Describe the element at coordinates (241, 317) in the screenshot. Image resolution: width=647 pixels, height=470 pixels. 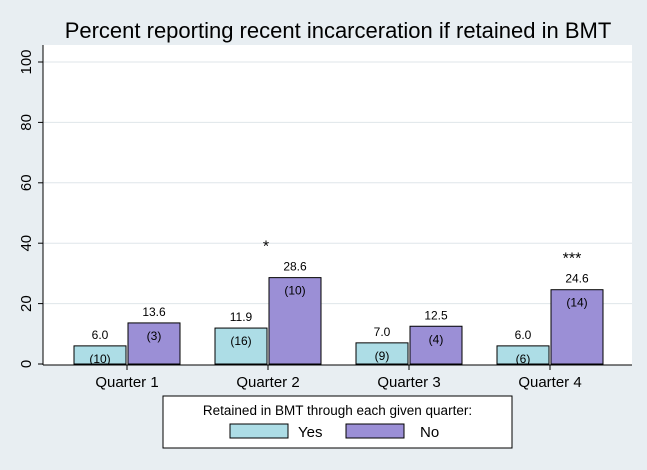
I see `data-label: 11.9` at that location.